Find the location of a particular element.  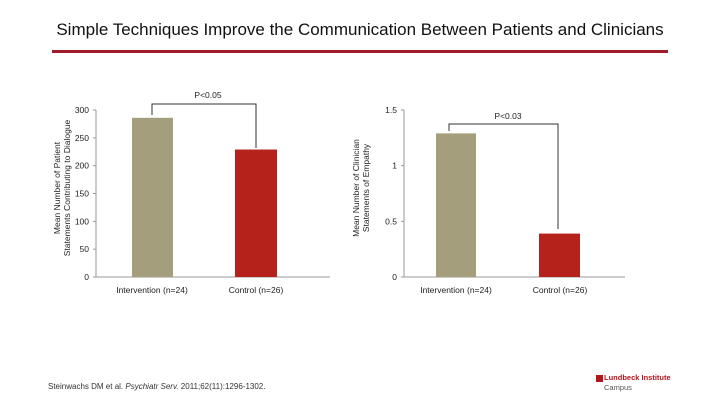

citation-journal: Psychiatr Serv. is located at coordinates (152, 386).